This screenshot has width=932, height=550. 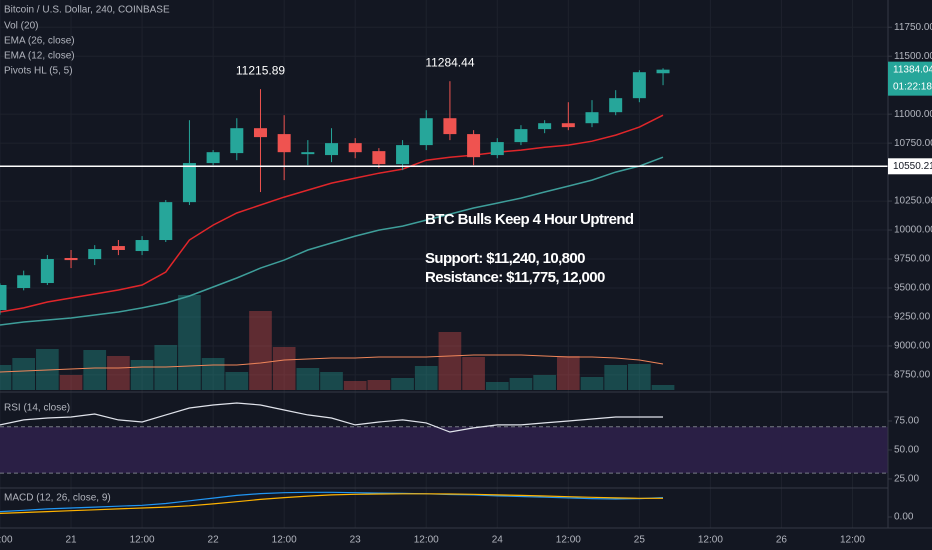 I want to click on y-tick-label: 0.00, so click(x=904, y=517).